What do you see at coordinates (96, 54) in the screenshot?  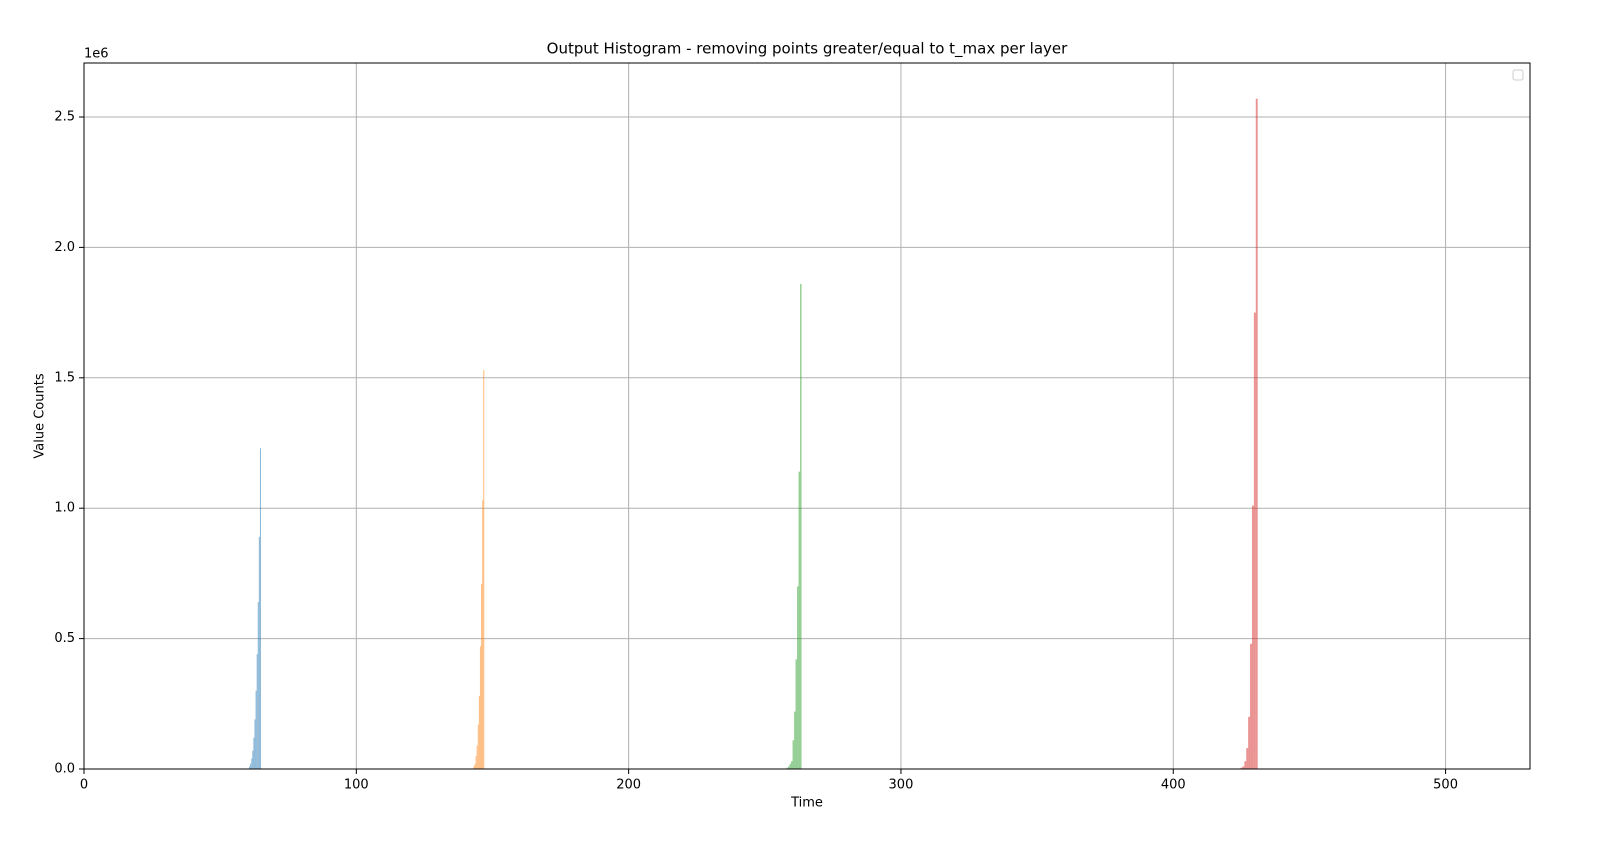 I see `y-offset-label: 1e6` at bounding box center [96, 54].